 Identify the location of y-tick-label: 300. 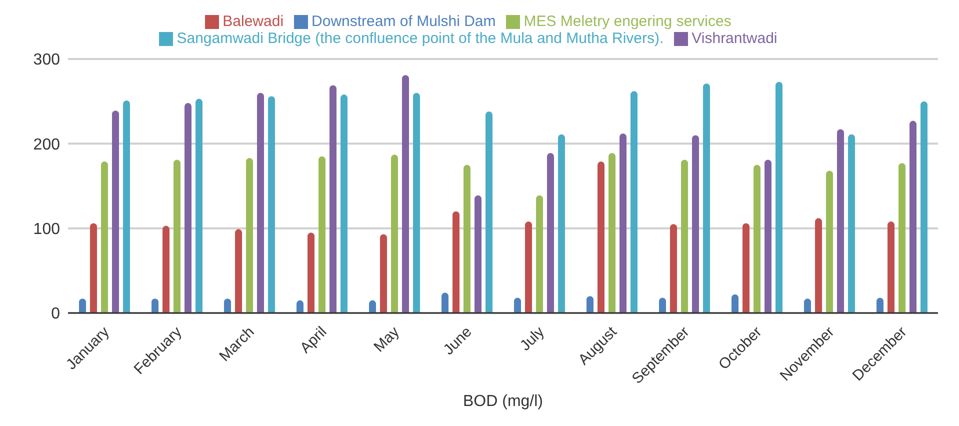
(46, 60).